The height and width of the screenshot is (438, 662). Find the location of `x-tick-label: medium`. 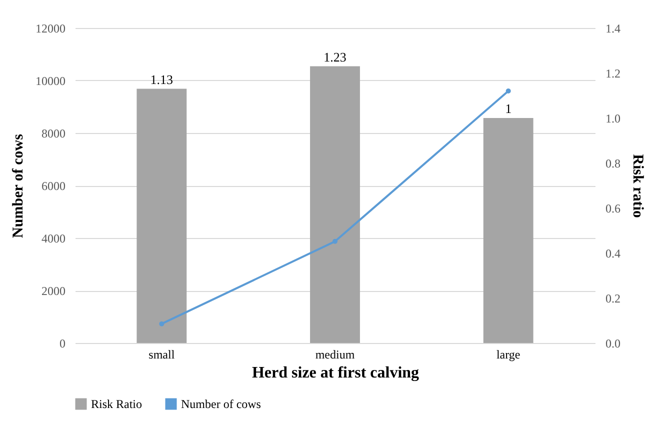

x-tick-label: medium is located at coordinates (335, 355).